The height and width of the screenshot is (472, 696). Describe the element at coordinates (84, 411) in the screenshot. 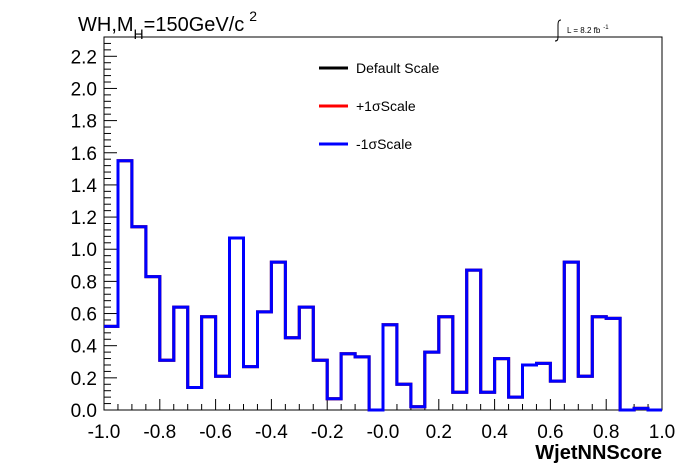

I see `y-tick-label: 0.0` at that location.